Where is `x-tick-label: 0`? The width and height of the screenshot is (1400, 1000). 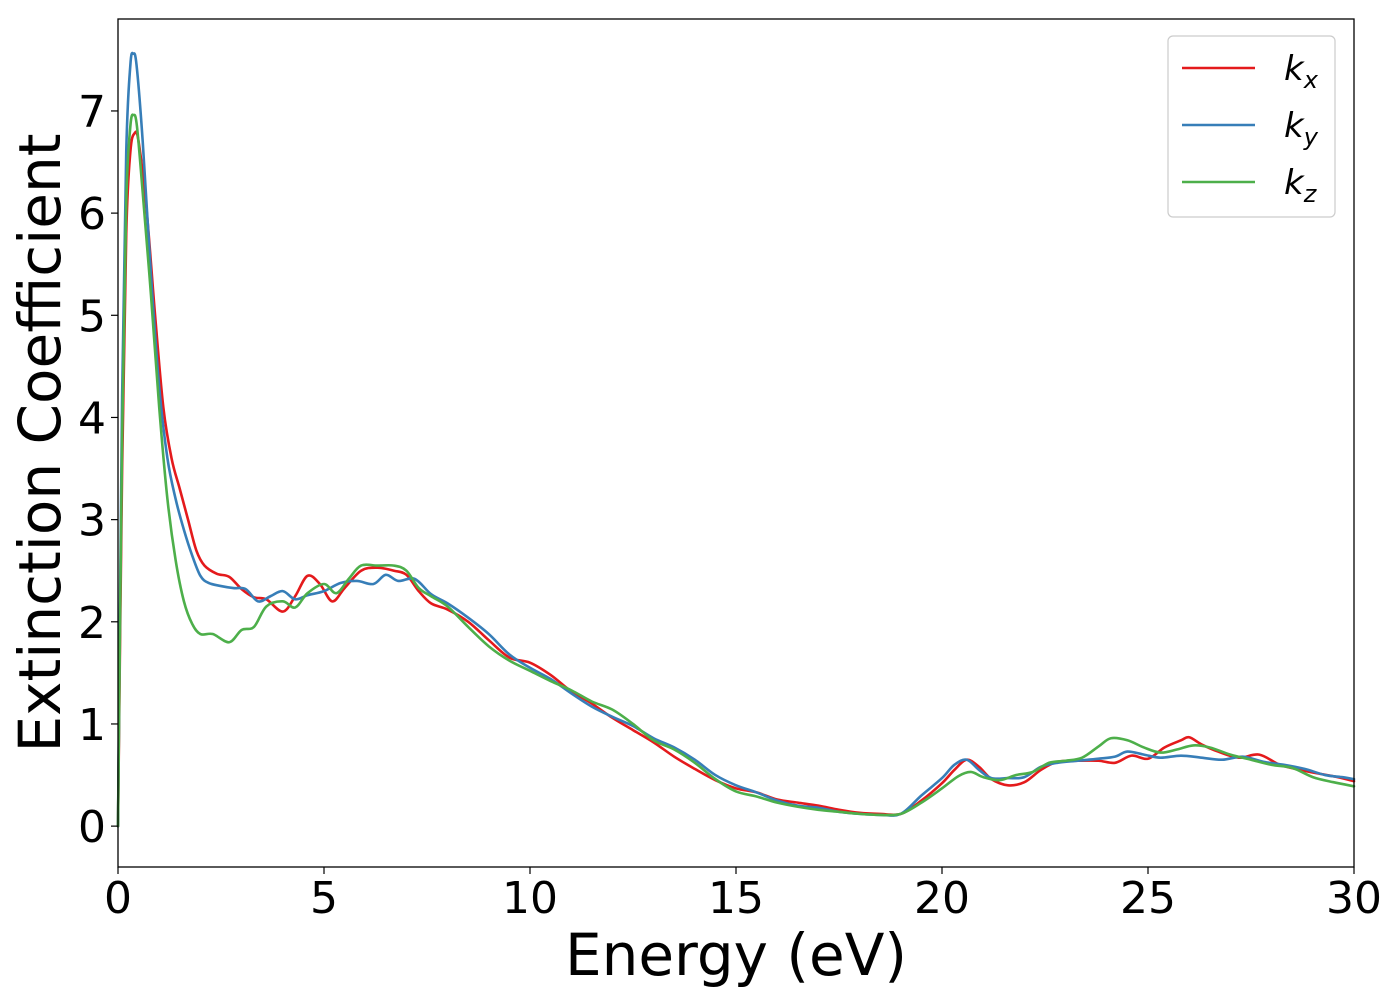
x-tick-label: 0 is located at coordinates (118, 898).